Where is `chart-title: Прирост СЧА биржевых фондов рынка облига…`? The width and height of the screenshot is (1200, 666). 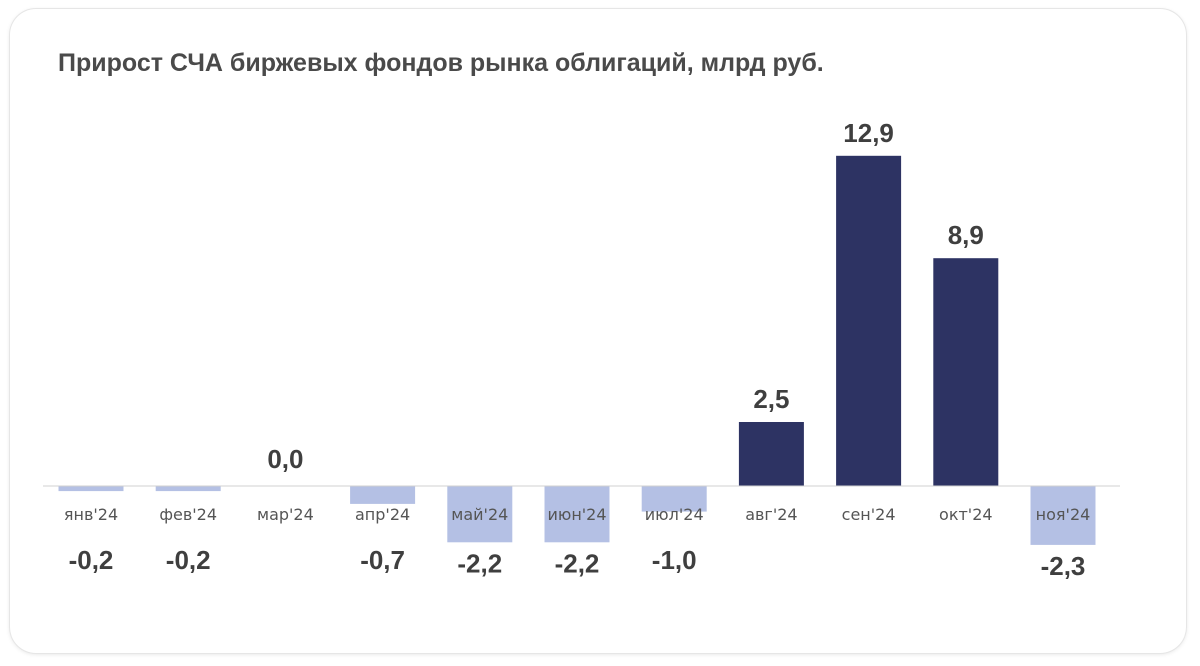
chart-title: Прирост СЧА биржевых фондов рынка облига… is located at coordinates (441, 63).